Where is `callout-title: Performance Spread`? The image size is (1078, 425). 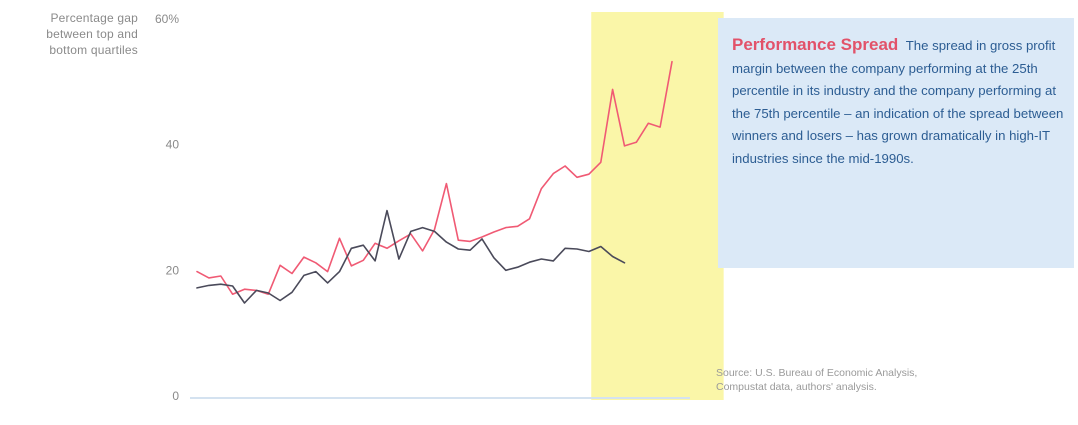
callout-title: Performance Spread is located at coordinates (815, 44).